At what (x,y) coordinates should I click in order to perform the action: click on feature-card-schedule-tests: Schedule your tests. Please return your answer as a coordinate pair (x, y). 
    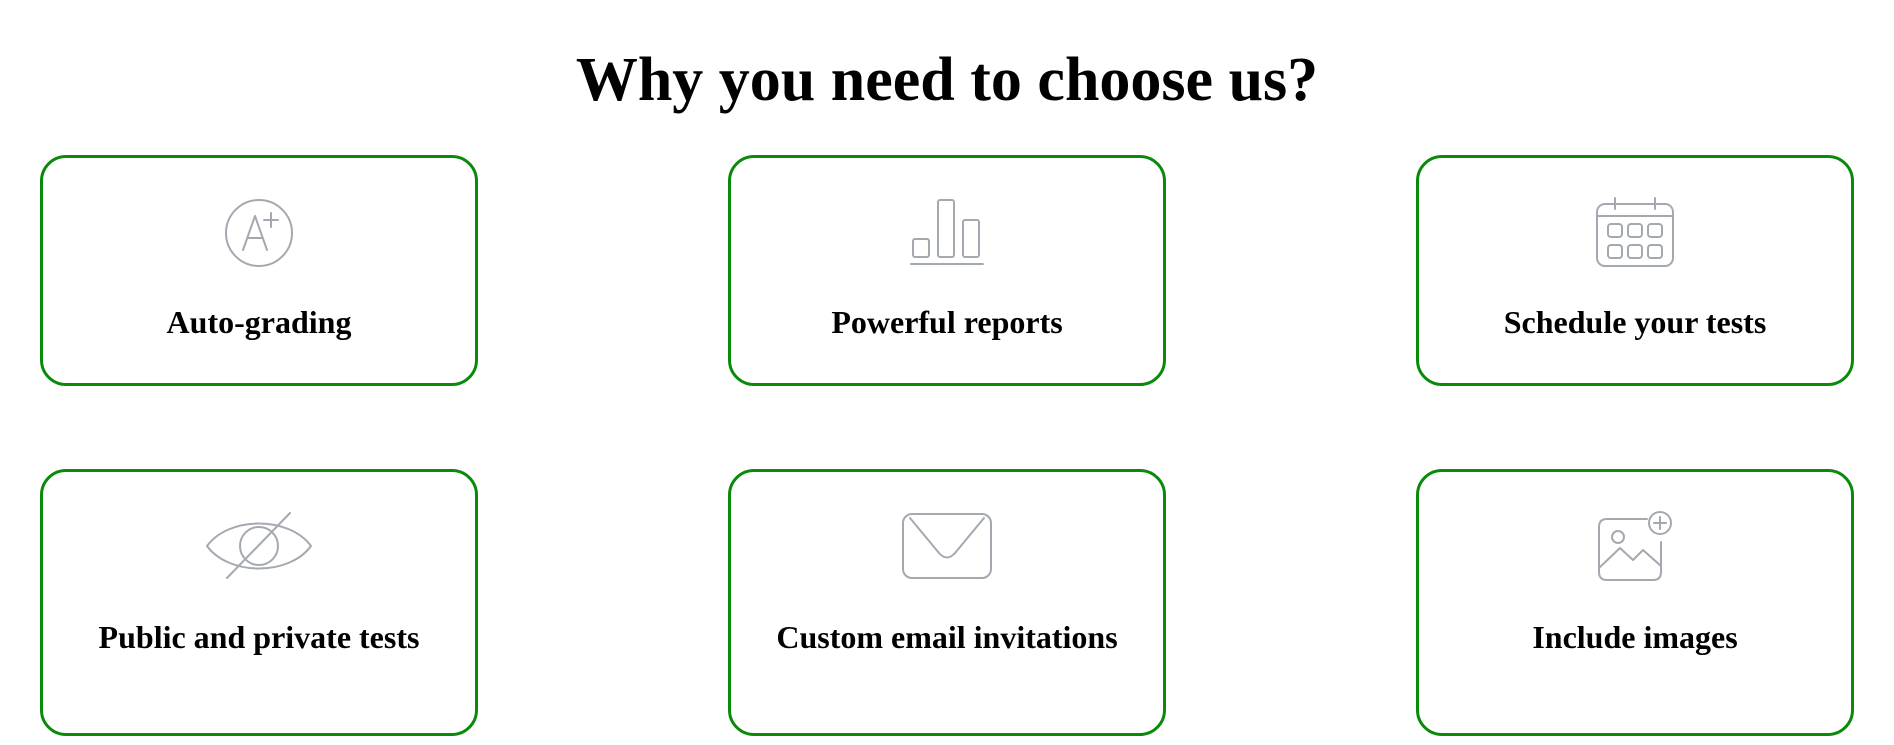
    Looking at the image, I should click on (1635, 270).